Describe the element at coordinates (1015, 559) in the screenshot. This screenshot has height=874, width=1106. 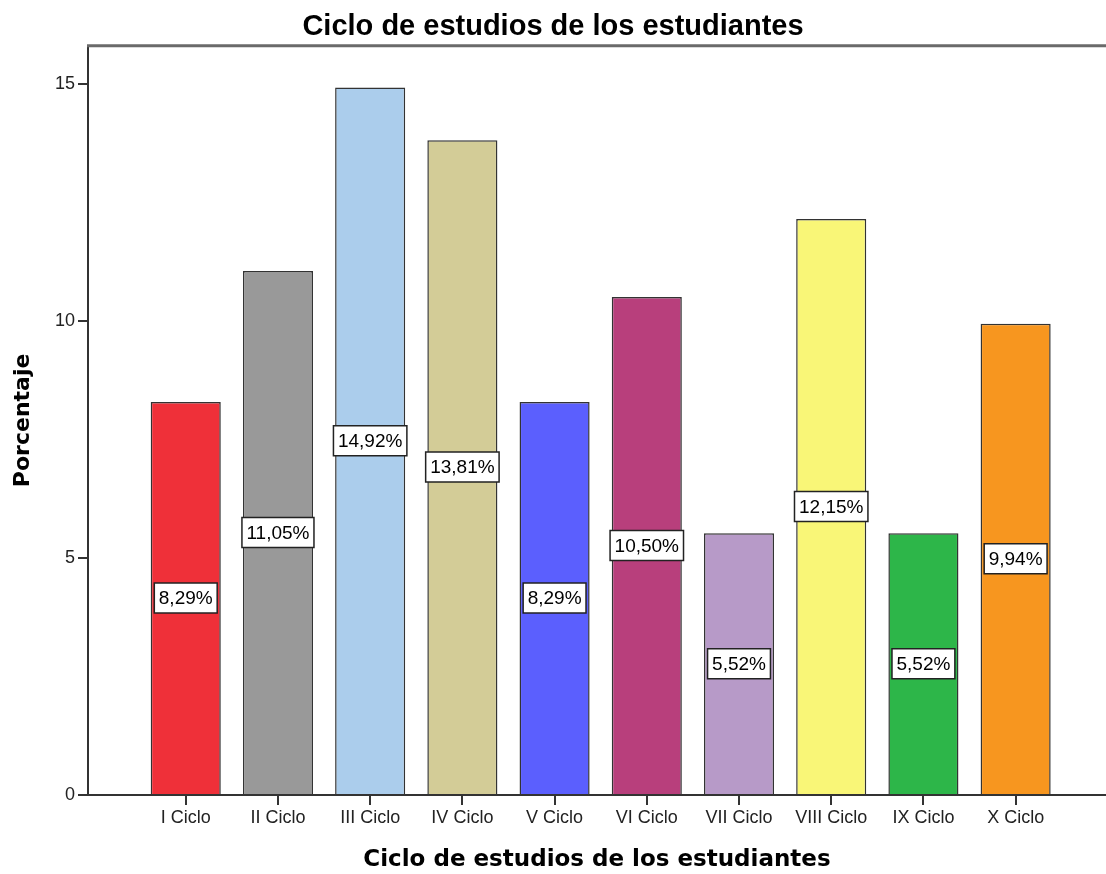
I see `data-label: 9,94%` at that location.